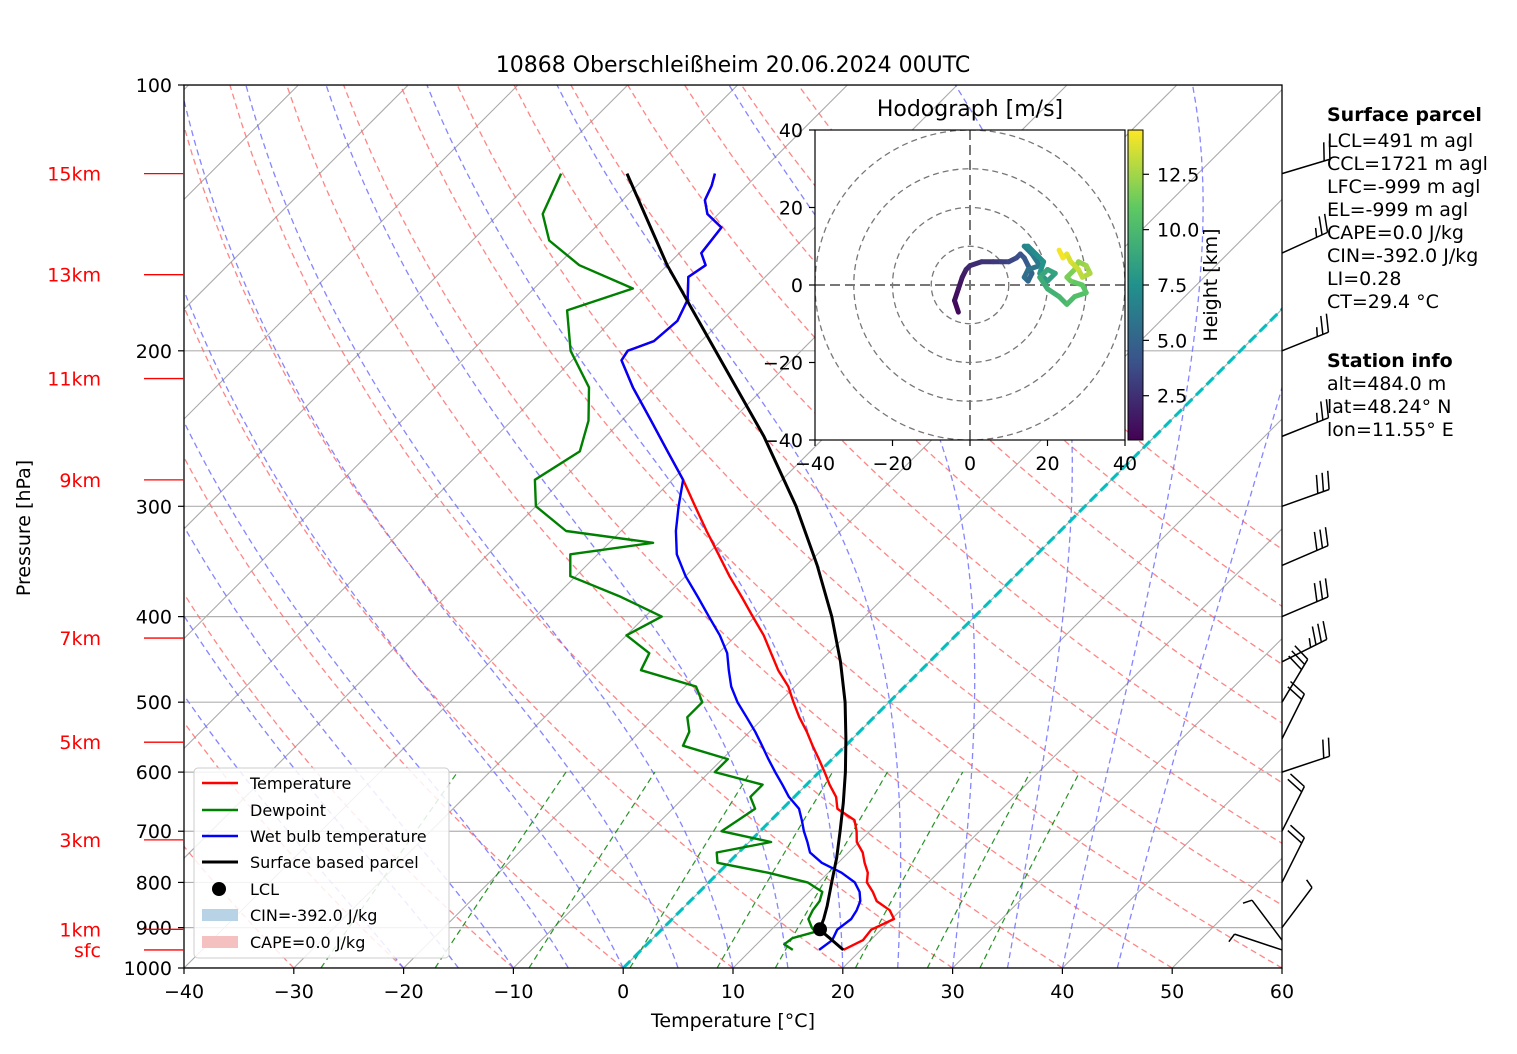  What do you see at coordinates (80, 930) in the screenshot?
I see `height-marker-label: 1km` at bounding box center [80, 930].